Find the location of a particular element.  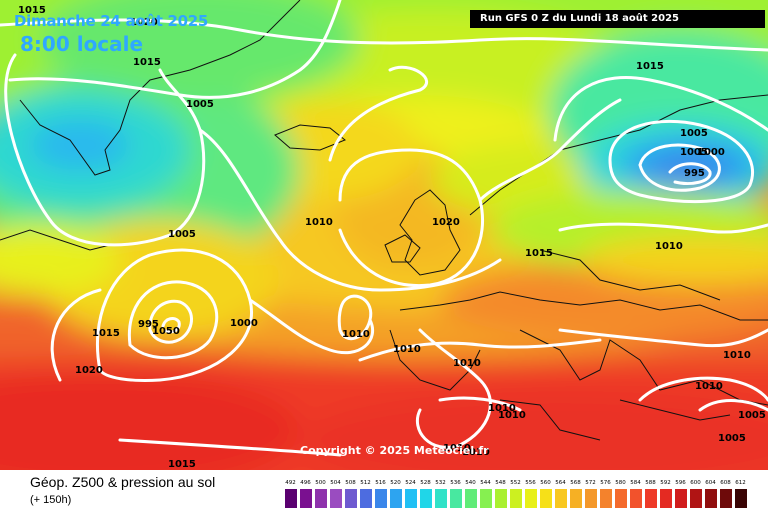

legend-label: 604 is located at coordinates (710, 483).